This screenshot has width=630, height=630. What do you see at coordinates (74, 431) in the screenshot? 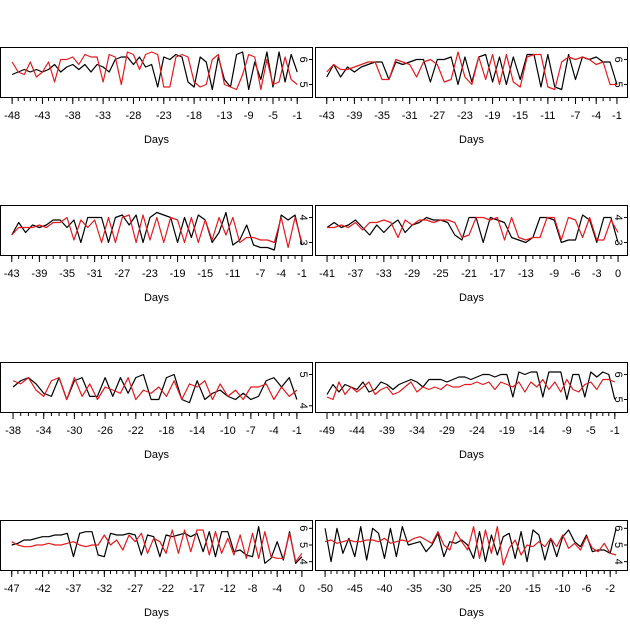
I see `x-tick-label: -30` at bounding box center [74, 431].